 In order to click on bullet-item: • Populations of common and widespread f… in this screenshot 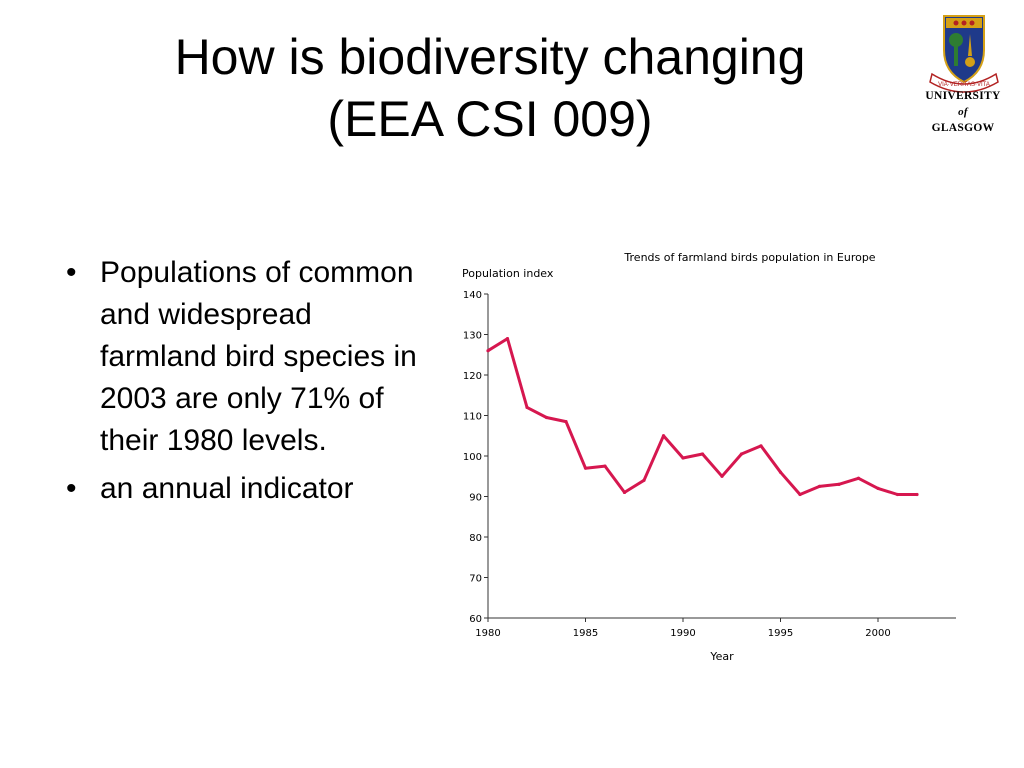, I will do `click(240, 357)`.